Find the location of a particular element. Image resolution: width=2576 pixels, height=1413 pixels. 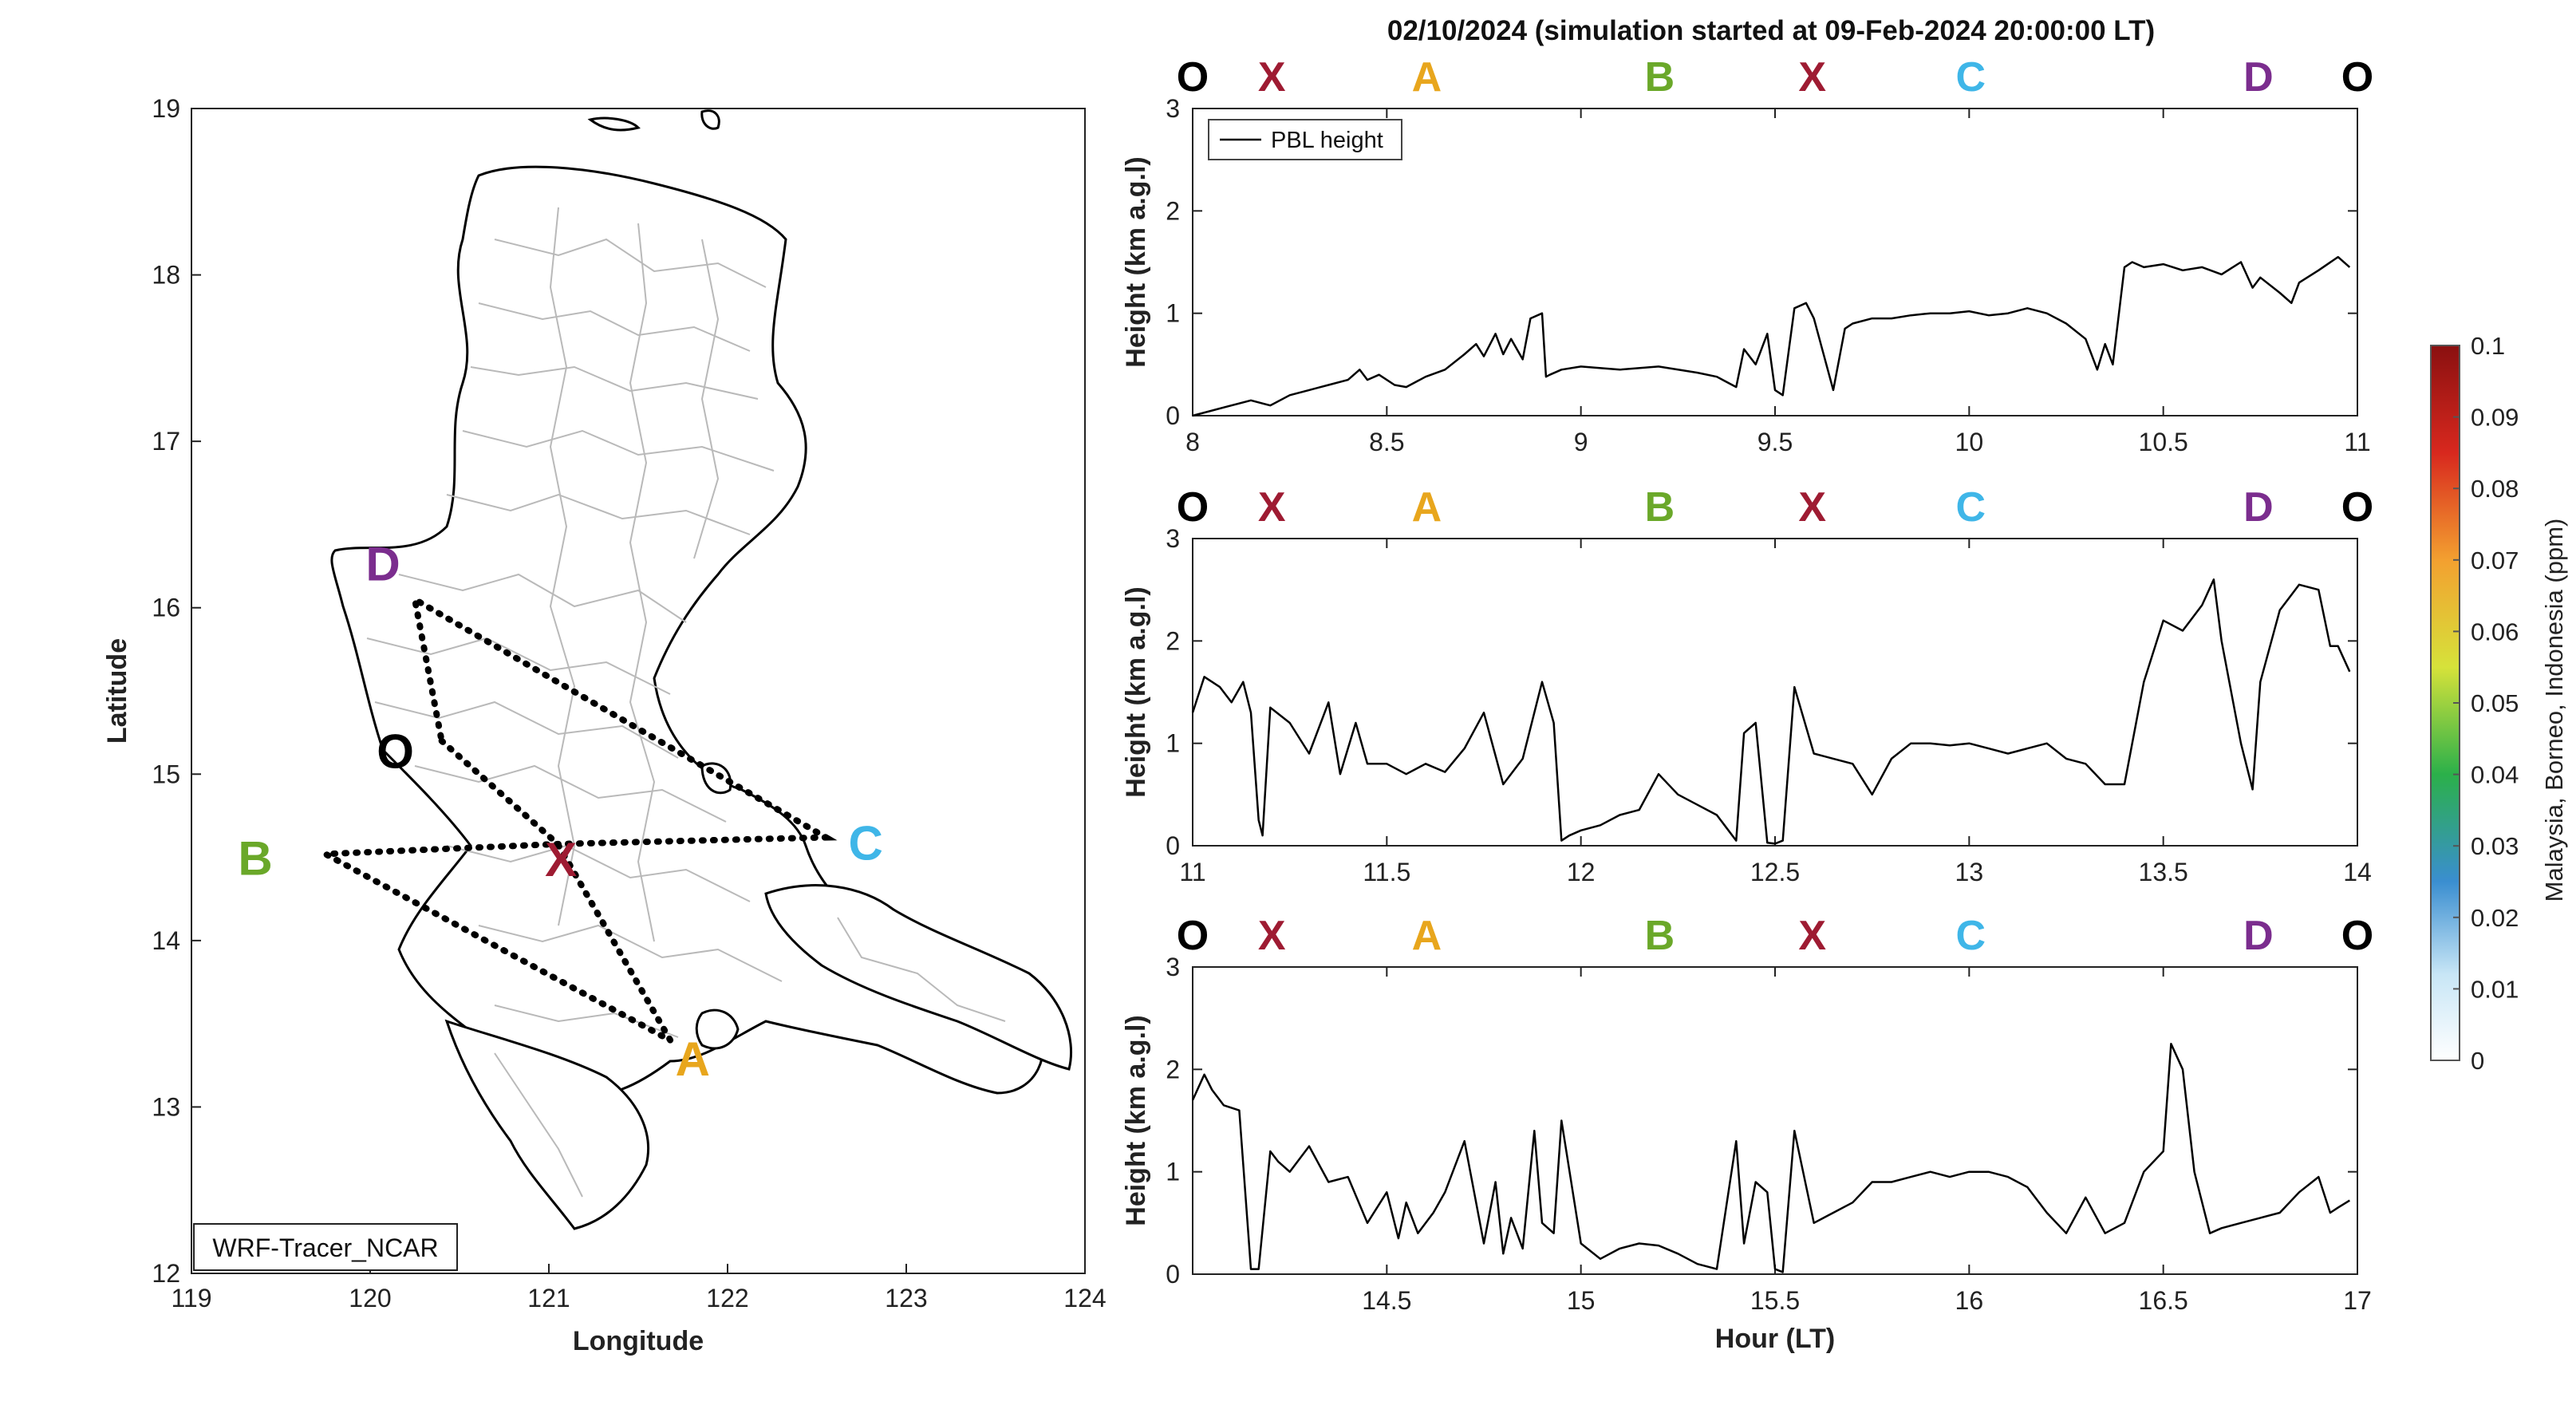

colorbar-label: Malaysia, Borneo, Indonesia (ppm) is located at coordinates (2554, 710).